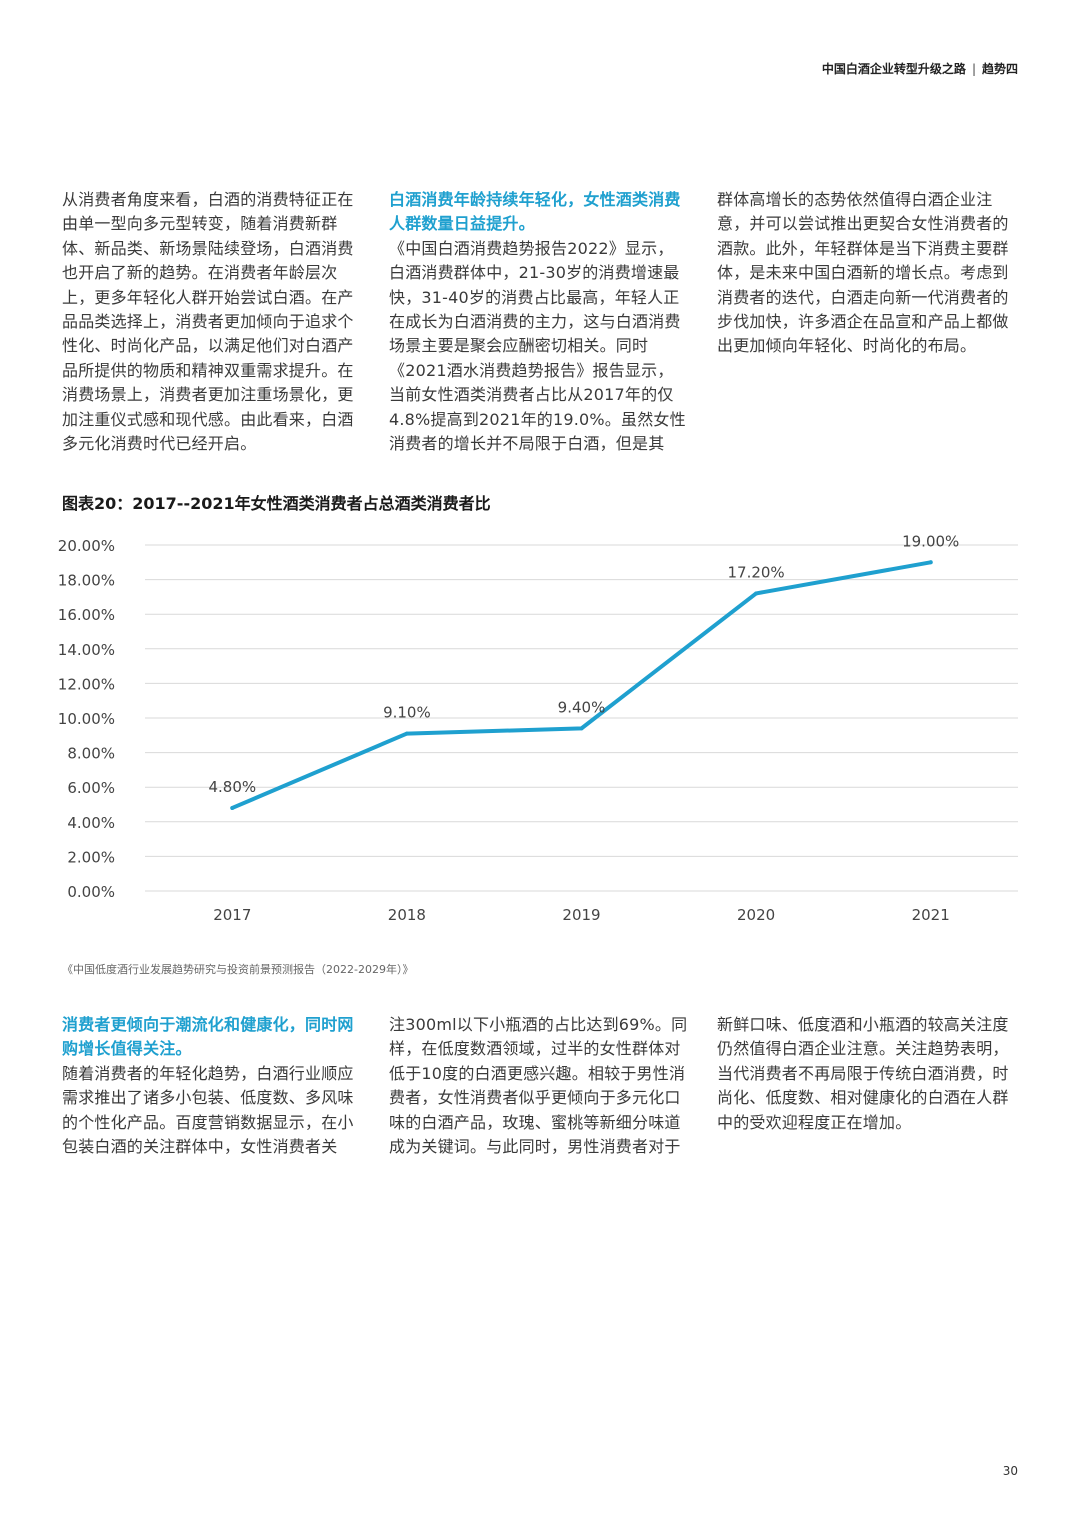 Image resolution: width=1080 pixels, height=1528 pixels. What do you see at coordinates (755, 572) in the screenshot?
I see `data-label: 17.20%` at bounding box center [755, 572].